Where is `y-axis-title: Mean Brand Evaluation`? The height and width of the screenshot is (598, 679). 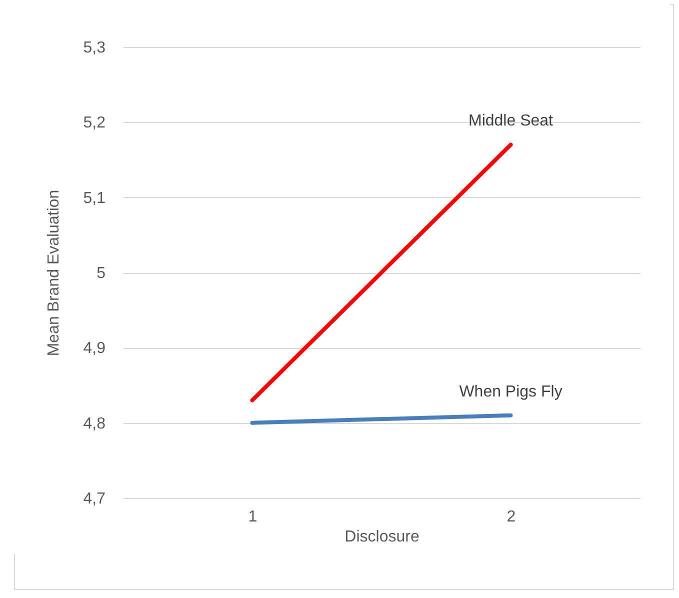 y-axis-title: Mean Brand Evaluation is located at coordinates (53, 273).